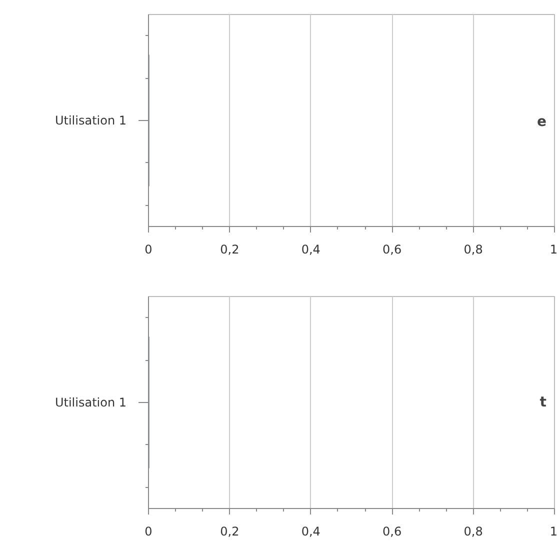 The image size is (557, 555). I want to click on annotation: t, so click(543, 402).